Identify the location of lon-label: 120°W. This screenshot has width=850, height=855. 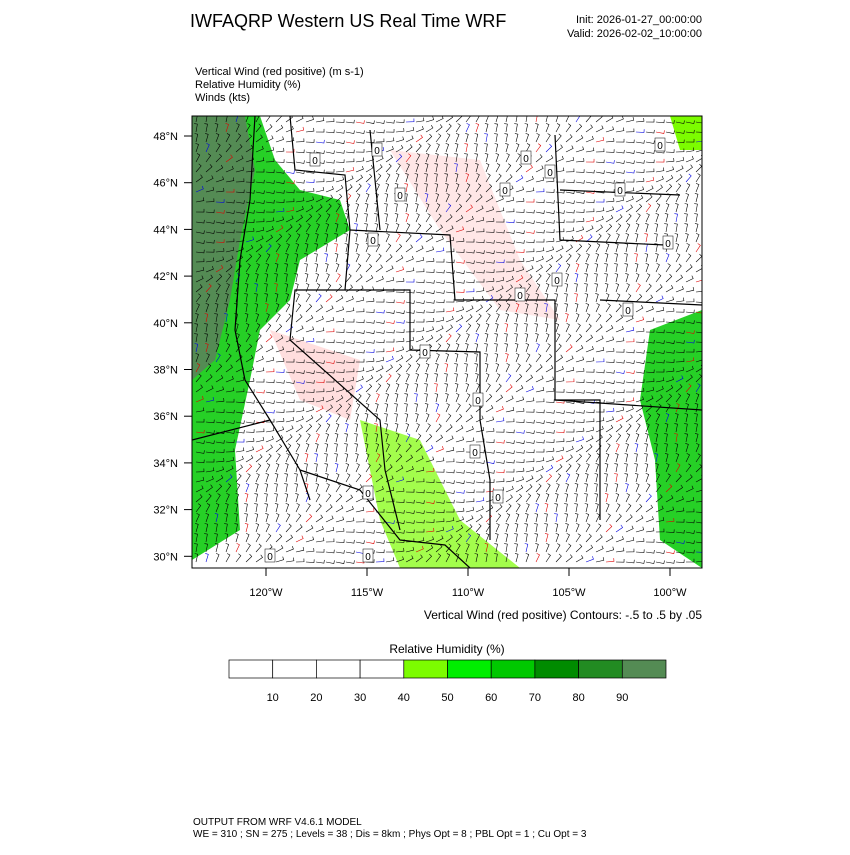
(266, 593).